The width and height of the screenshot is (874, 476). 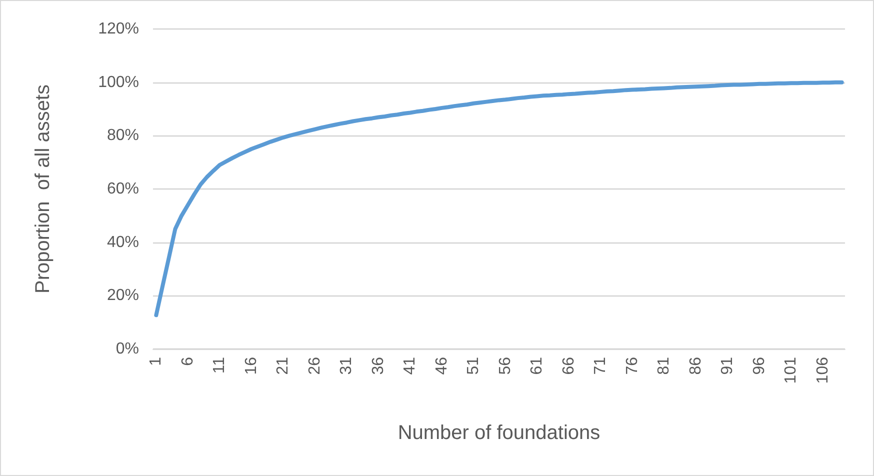 What do you see at coordinates (695, 365) in the screenshot?
I see `x-tick-label: 86` at bounding box center [695, 365].